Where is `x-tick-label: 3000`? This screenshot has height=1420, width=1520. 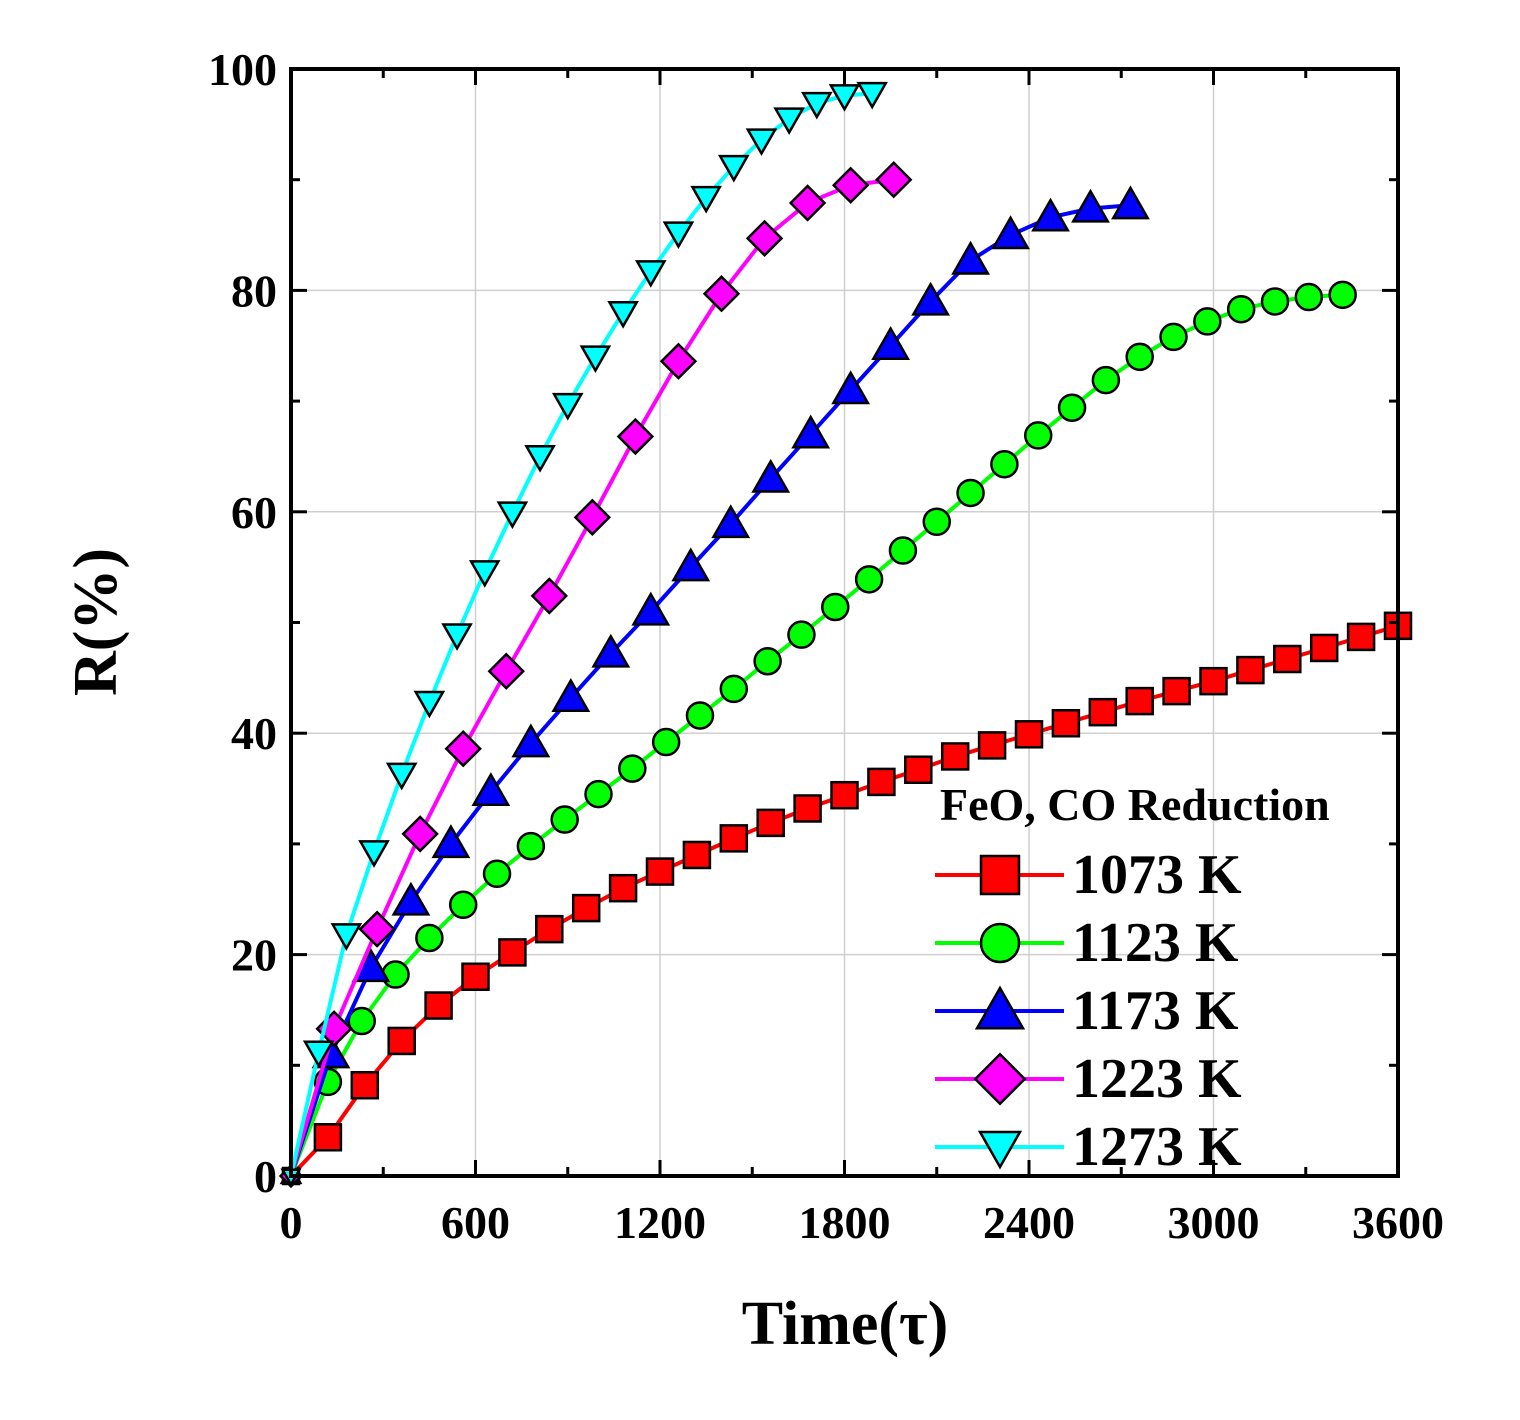 x-tick-label: 3000 is located at coordinates (1214, 1222).